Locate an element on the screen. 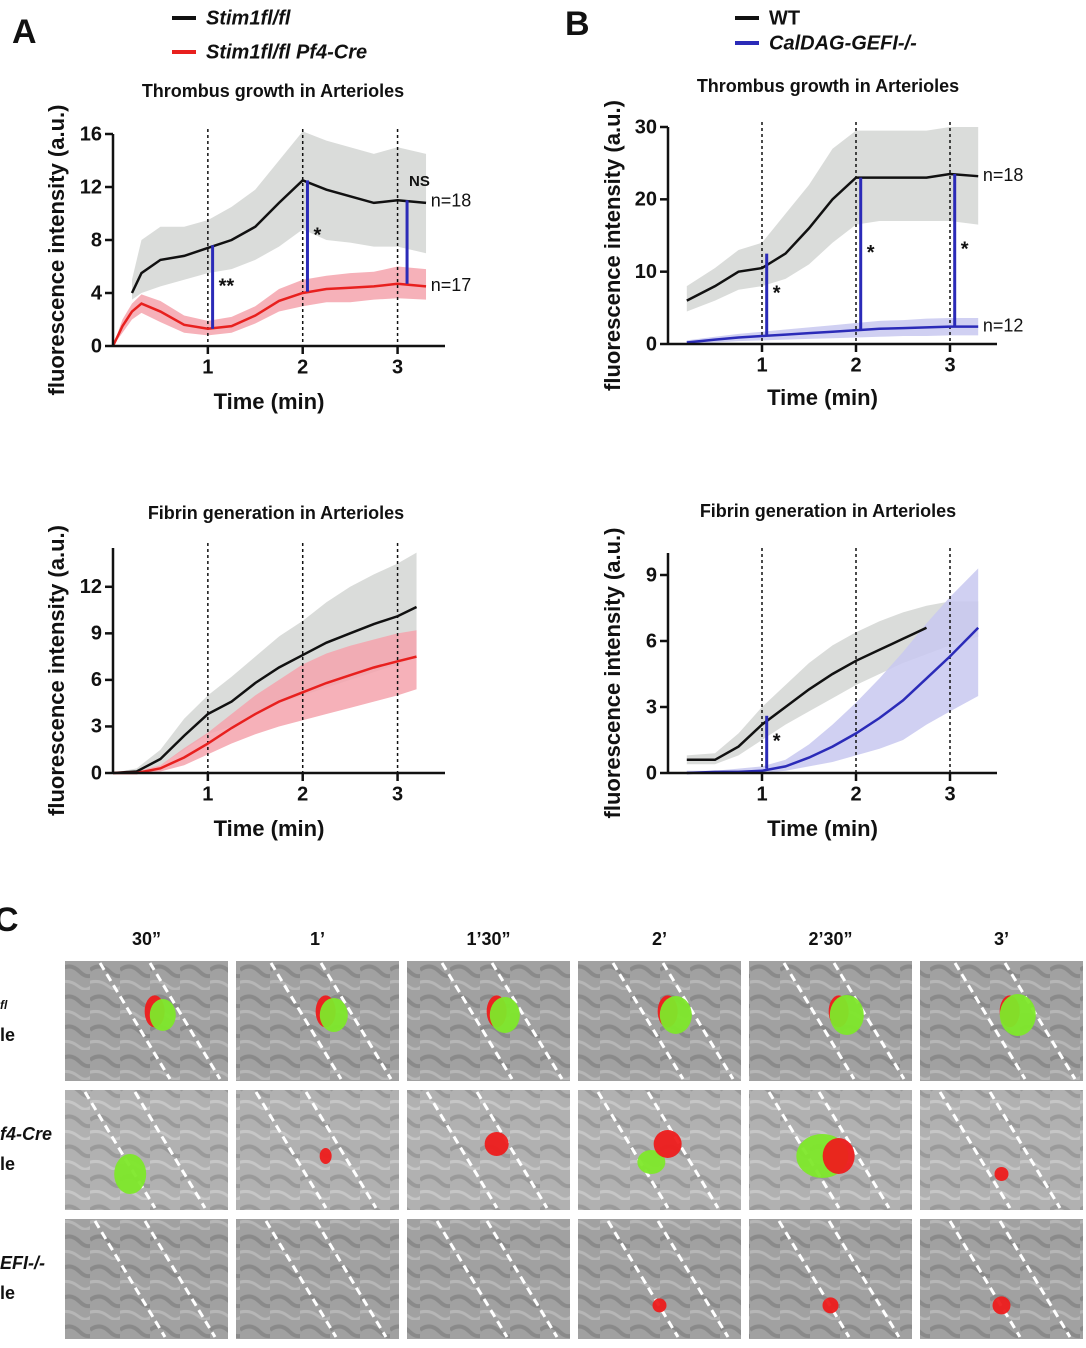 The width and height of the screenshot is (1086, 1348). row-label: f4-Cre is located at coordinates (26, 1134).